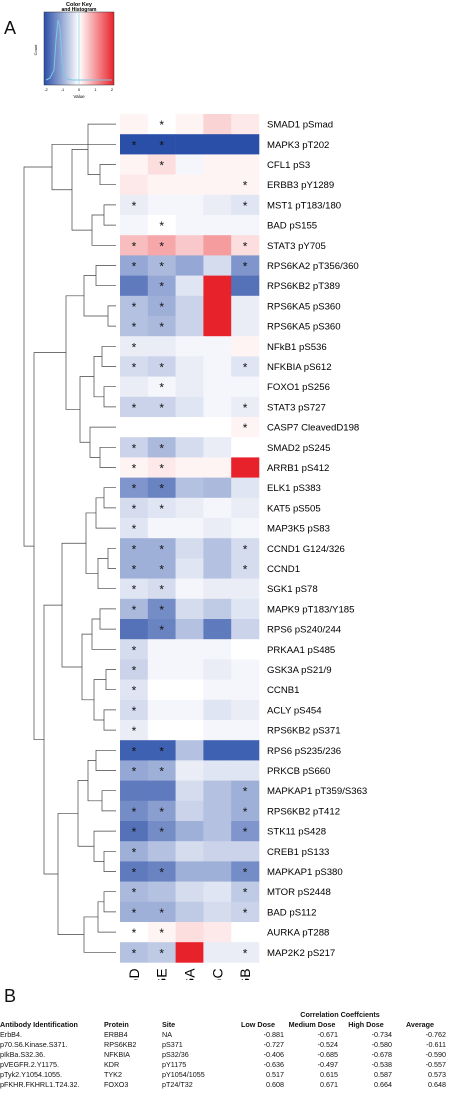  What do you see at coordinates (299, 367) in the screenshot?
I see `row-label: NFKBIA pS612` at bounding box center [299, 367].